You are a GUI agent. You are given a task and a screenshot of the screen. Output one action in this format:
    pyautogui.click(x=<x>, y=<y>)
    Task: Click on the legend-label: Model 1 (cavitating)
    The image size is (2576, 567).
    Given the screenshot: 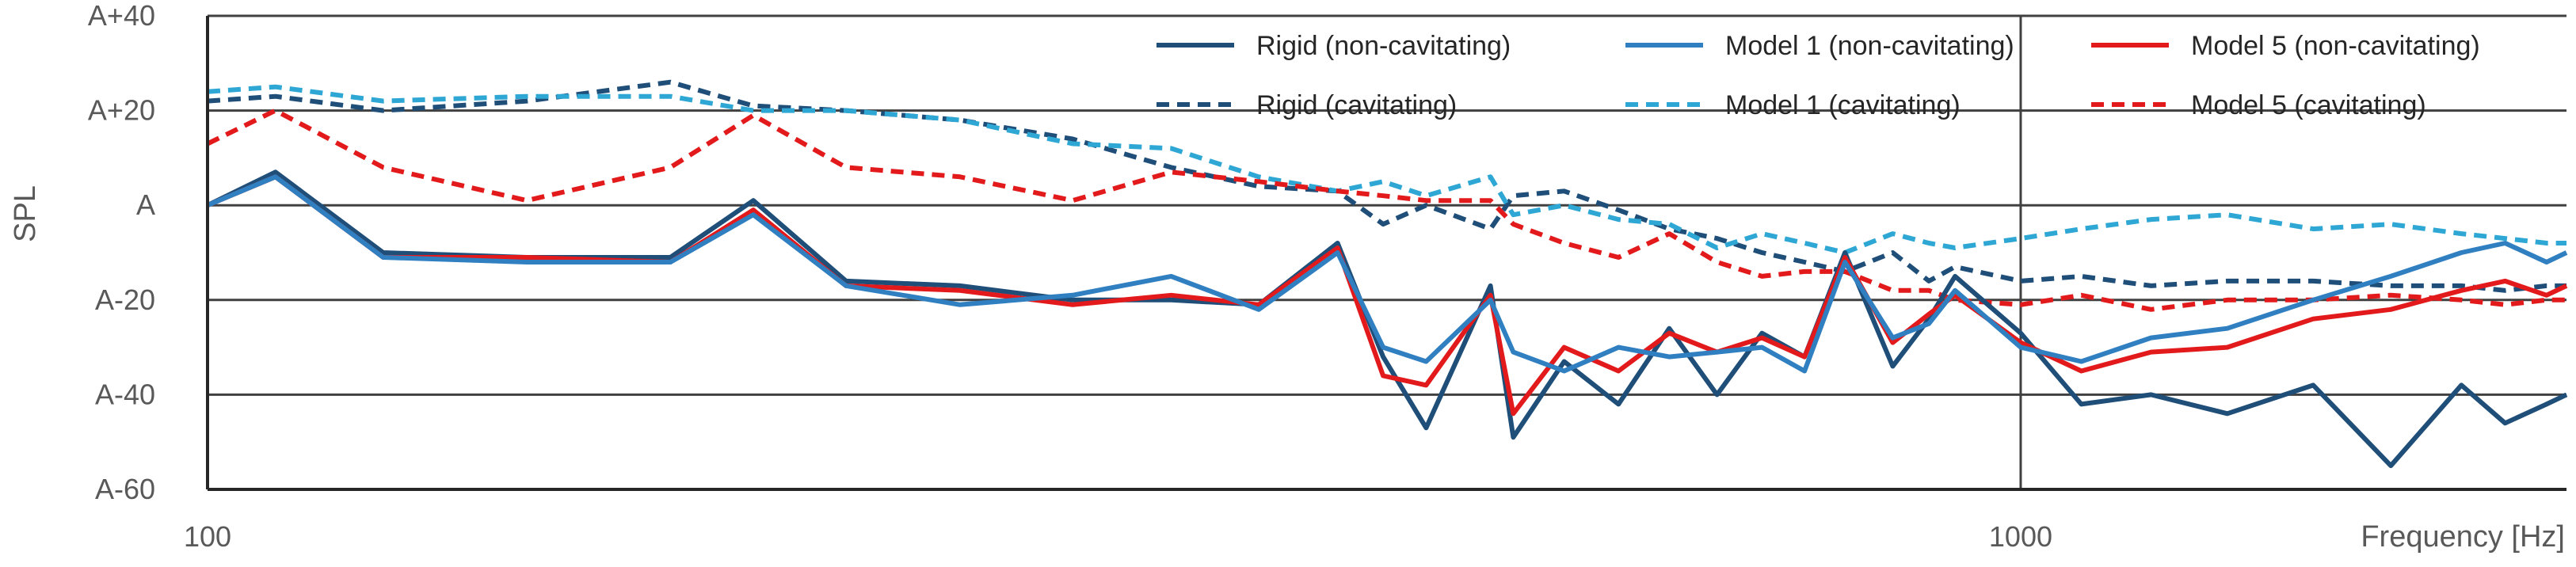 What is the action you would take?
    pyautogui.click(x=1843, y=105)
    